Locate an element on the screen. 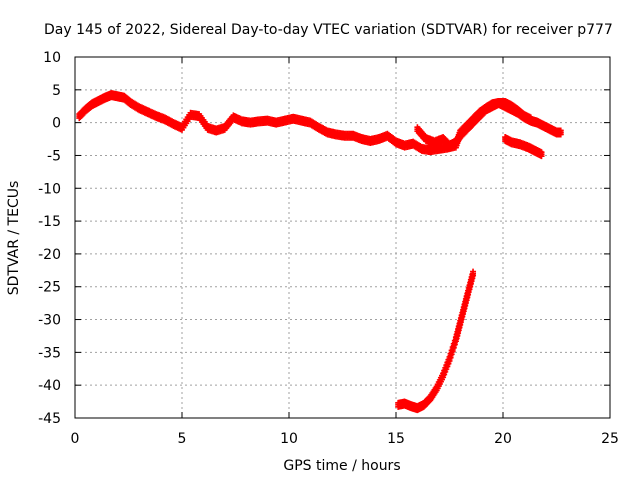 This screenshot has width=640, height=480. y-tick-label: -40 is located at coordinates (49, 386).